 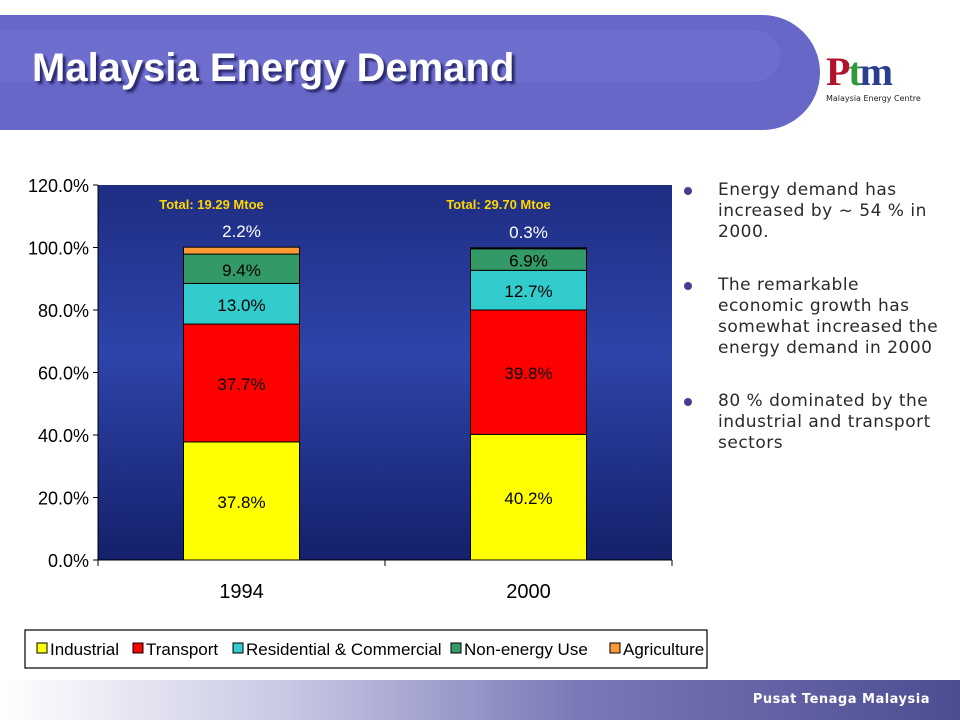 I want to click on legend-label: Non-energy Use, so click(x=526, y=649).